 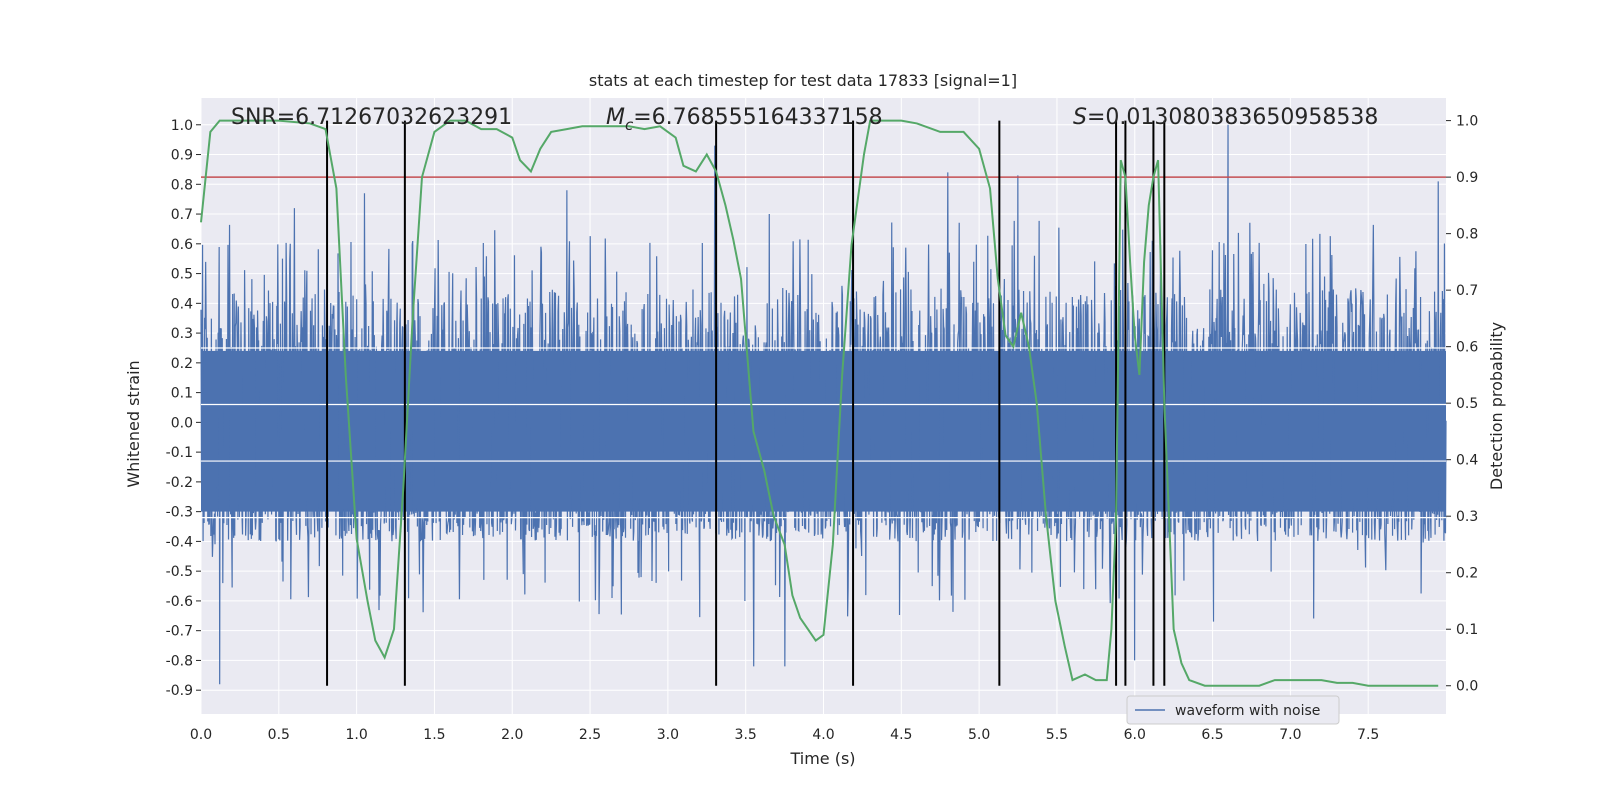 I want to click on y-axis-label: Whitened strain, so click(x=133, y=423).